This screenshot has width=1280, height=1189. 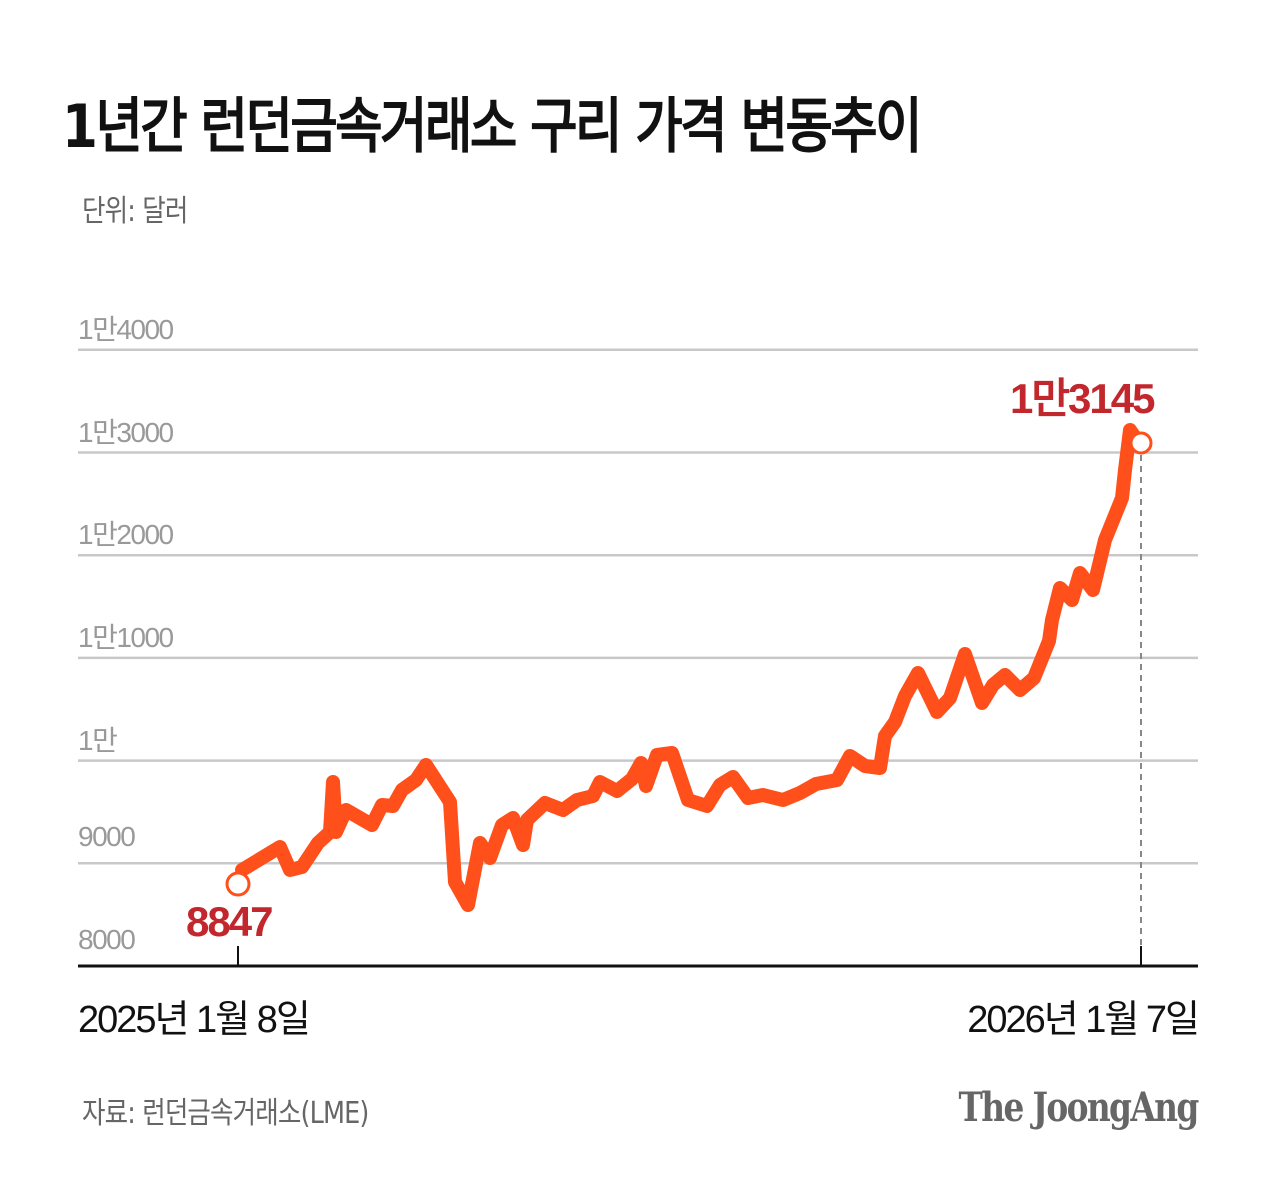 What do you see at coordinates (126, 535) in the screenshot?
I see `y-tick-label: 1만2000` at bounding box center [126, 535].